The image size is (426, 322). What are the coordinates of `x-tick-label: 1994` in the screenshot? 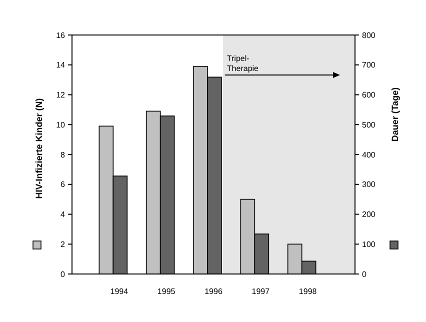 It's located at (119, 291).